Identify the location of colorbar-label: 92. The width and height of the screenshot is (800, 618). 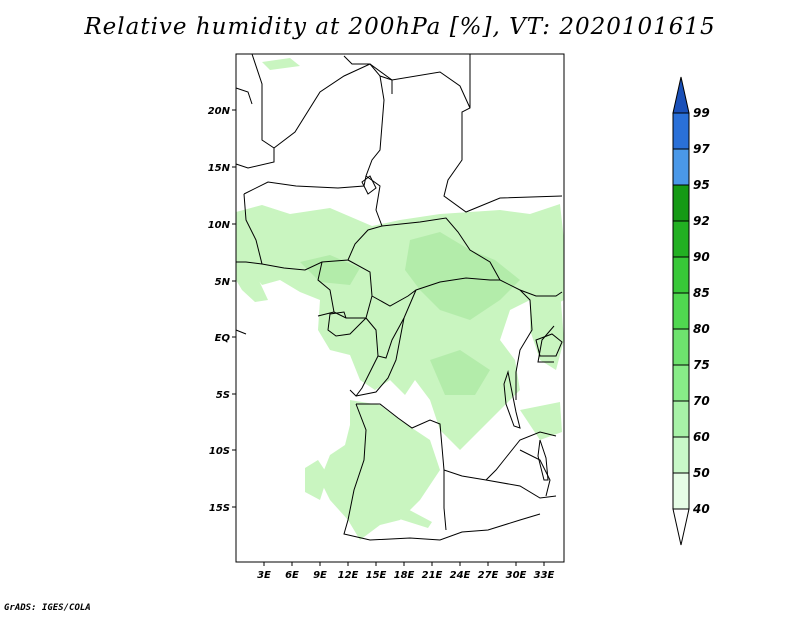
(701, 221).